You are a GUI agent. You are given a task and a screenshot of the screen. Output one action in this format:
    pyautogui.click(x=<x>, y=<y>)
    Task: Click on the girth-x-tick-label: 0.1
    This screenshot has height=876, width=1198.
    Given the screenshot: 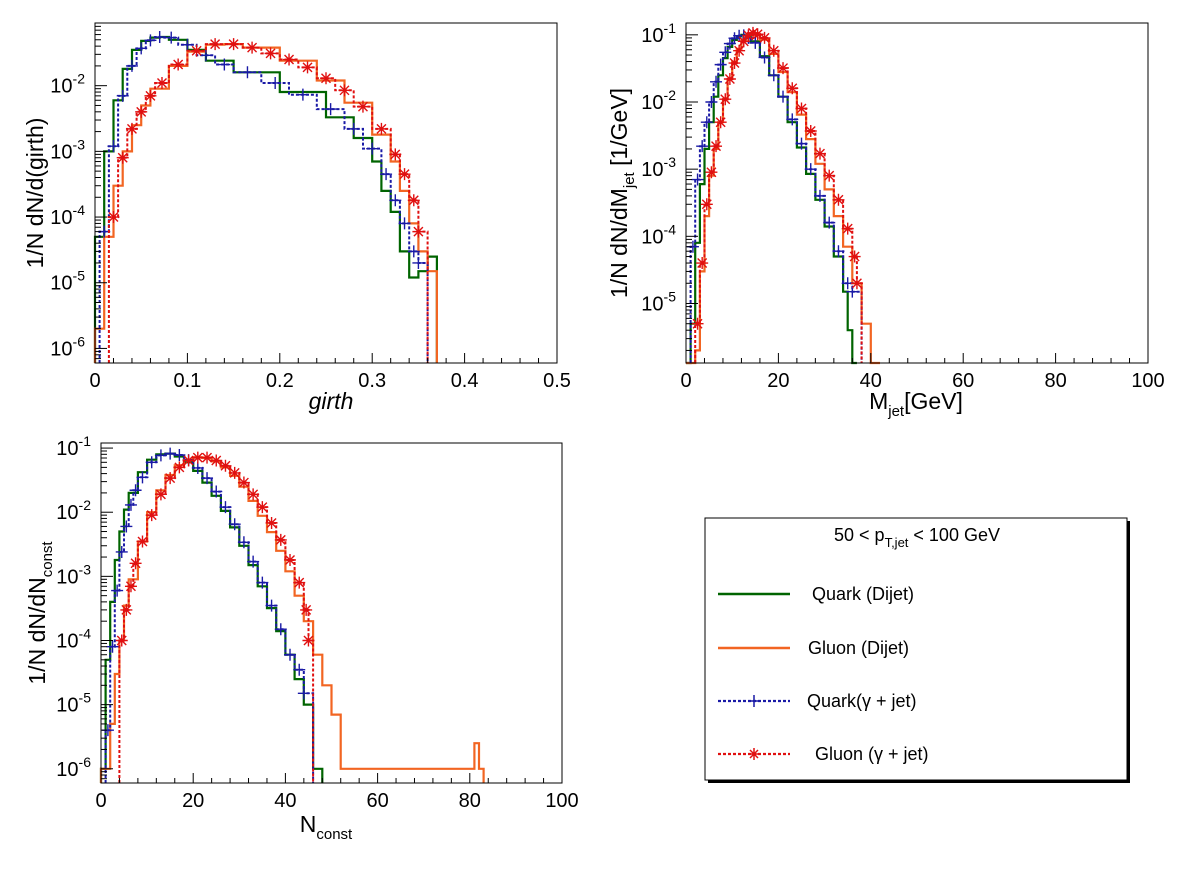 What is the action you would take?
    pyautogui.click(x=187, y=381)
    